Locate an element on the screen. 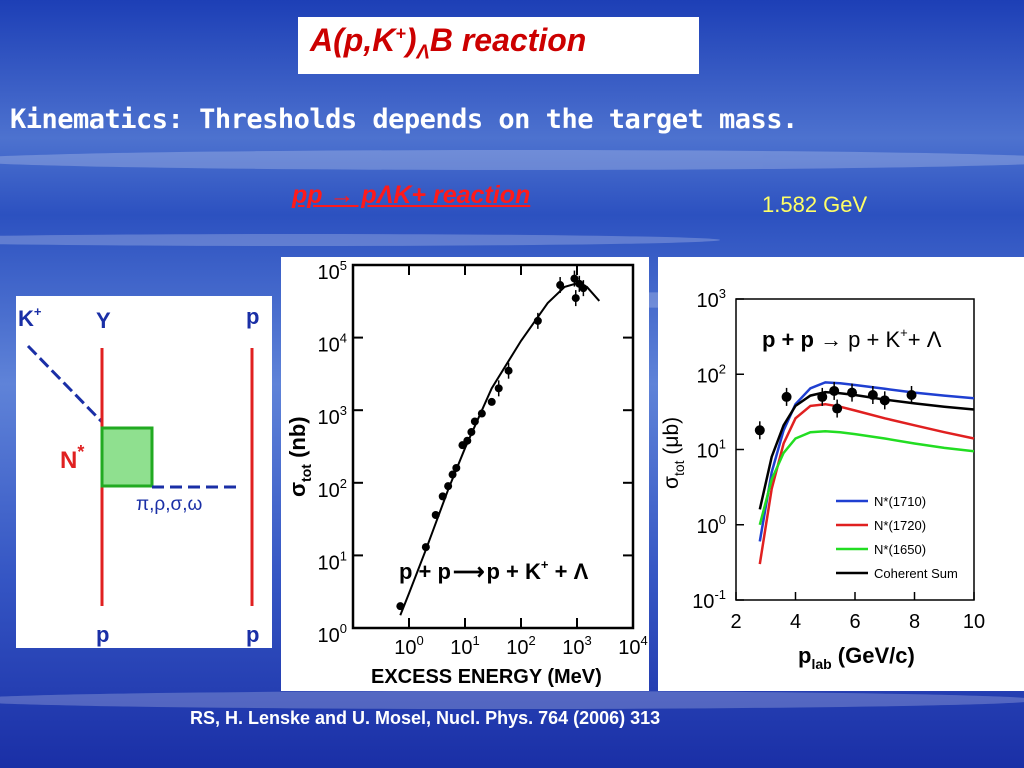 The height and width of the screenshot is (768, 1024). plot1-annotation: p + p⟶p + K+ + Λ is located at coordinates (494, 570).